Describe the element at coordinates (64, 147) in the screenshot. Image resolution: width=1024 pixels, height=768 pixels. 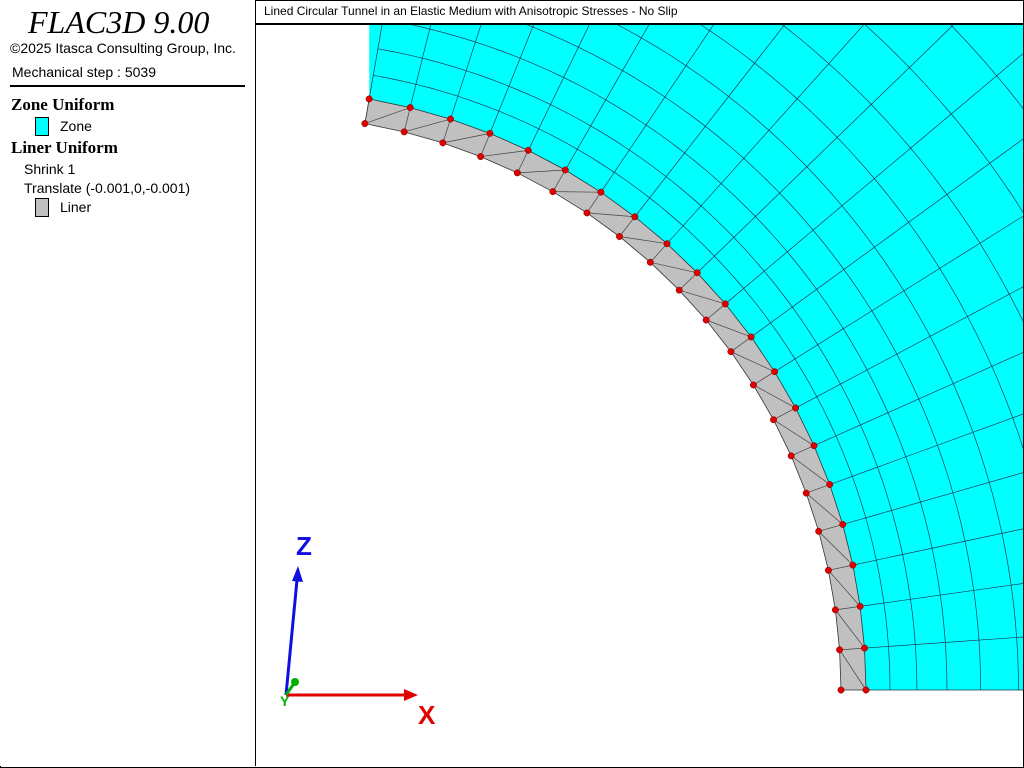
I see `legend-liner-heading: Liner Uniform` at that location.